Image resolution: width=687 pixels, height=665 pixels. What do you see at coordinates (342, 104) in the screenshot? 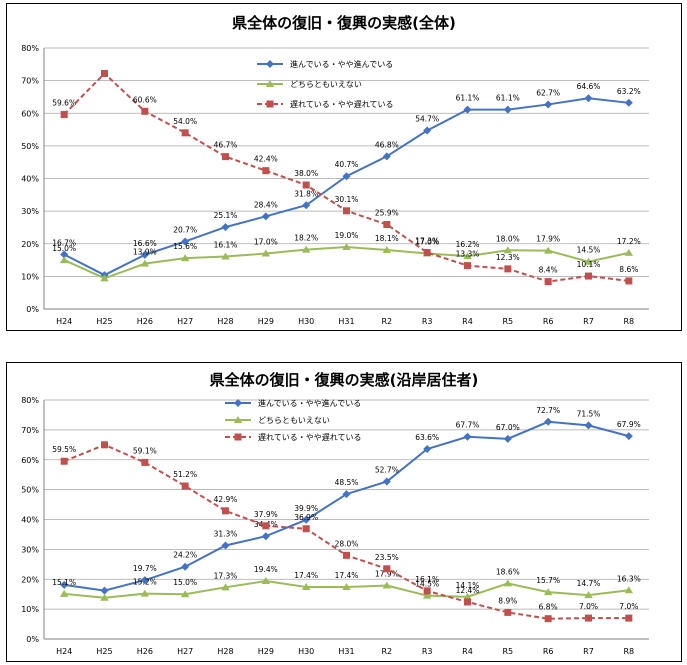
I see `legend-label: 遅れている・やや遅れている` at bounding box center [342, 104].